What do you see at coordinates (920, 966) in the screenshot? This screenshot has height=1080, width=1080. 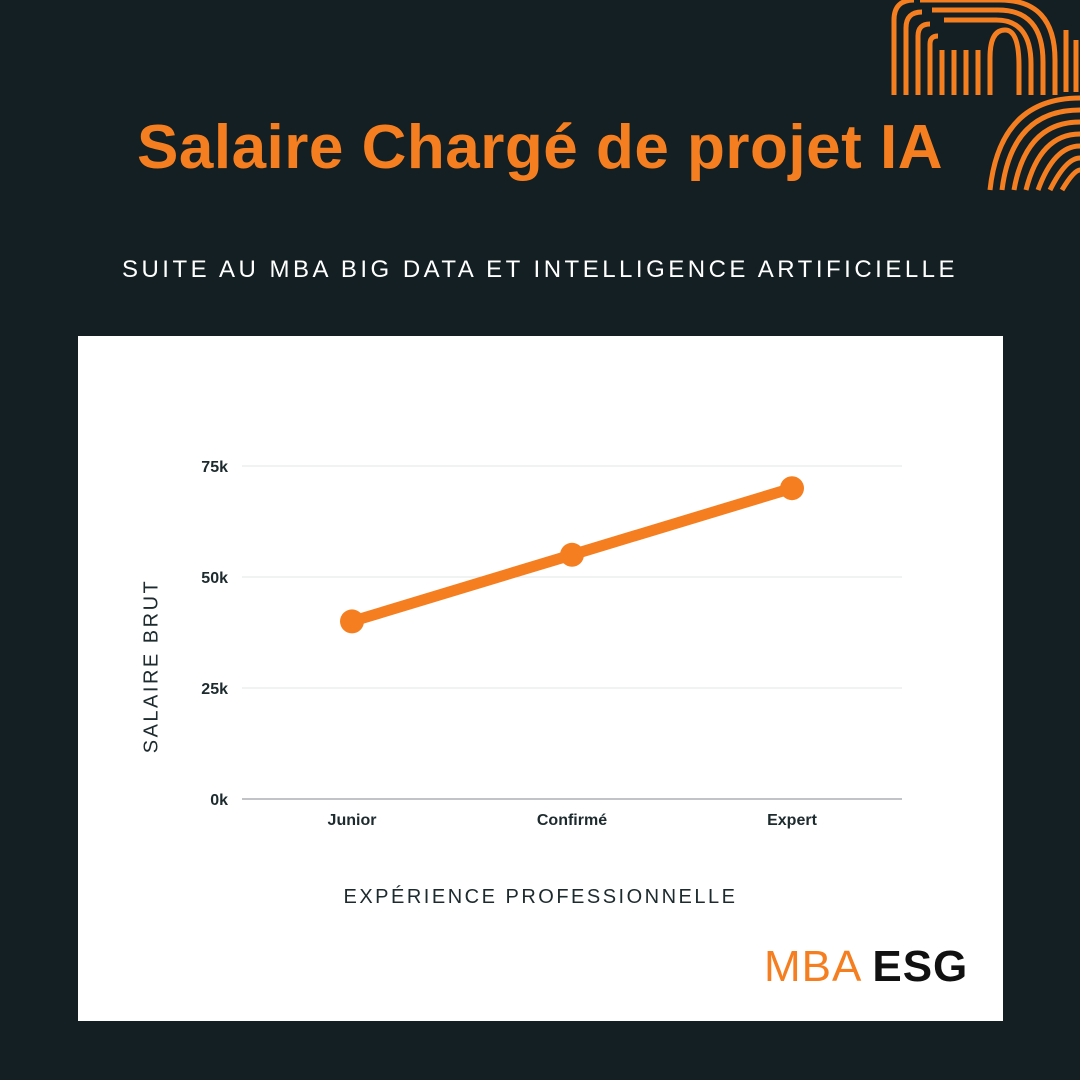 I see `logo-esg-text: ESG` at bounding box center [920, 966].